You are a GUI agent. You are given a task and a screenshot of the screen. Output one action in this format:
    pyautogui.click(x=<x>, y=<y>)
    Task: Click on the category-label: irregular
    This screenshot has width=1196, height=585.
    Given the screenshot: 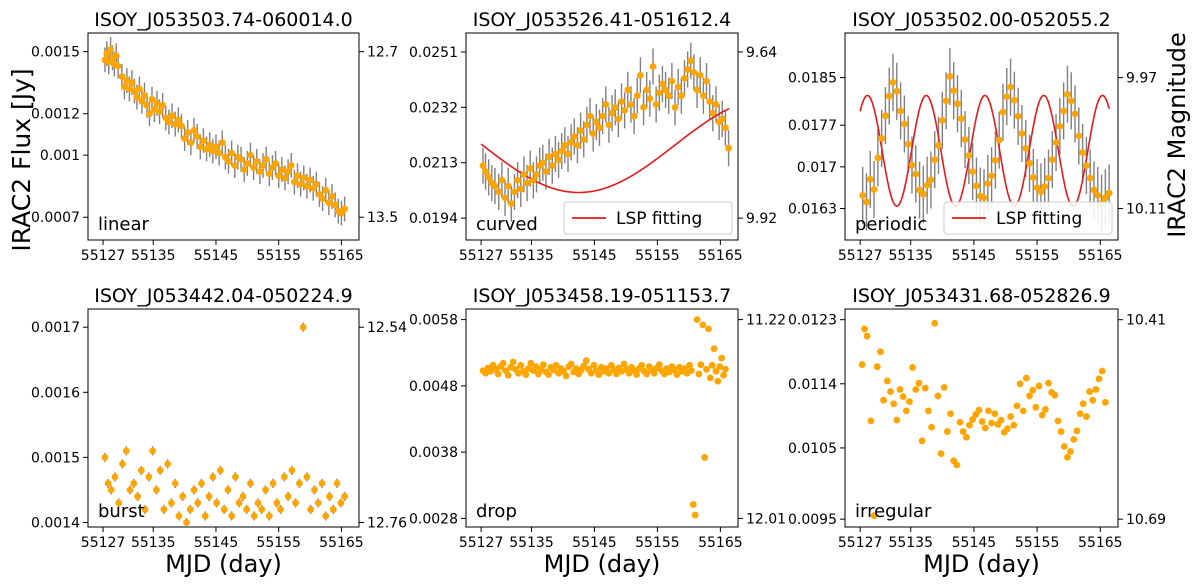 What is the action you would take?
    pyautogui.click(x=893, y=511)
    